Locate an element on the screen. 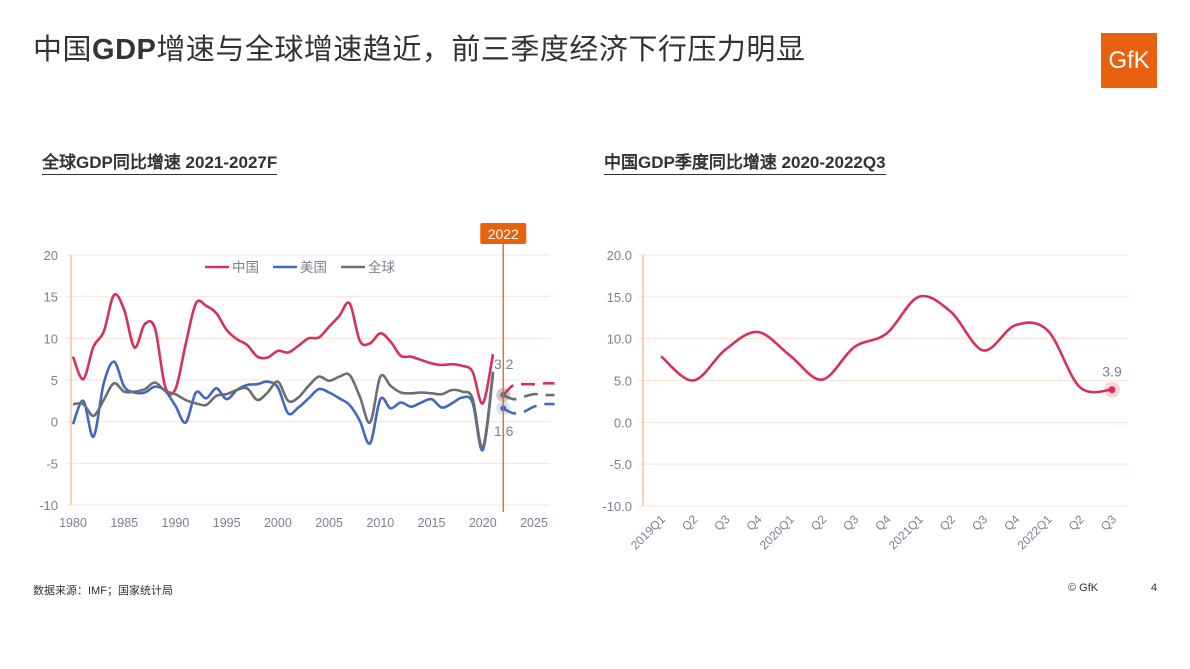 Image resolution: width=1190 pixels, height=669 pixels. x-tick-label: 1995 is located at coordinates (227, 523).